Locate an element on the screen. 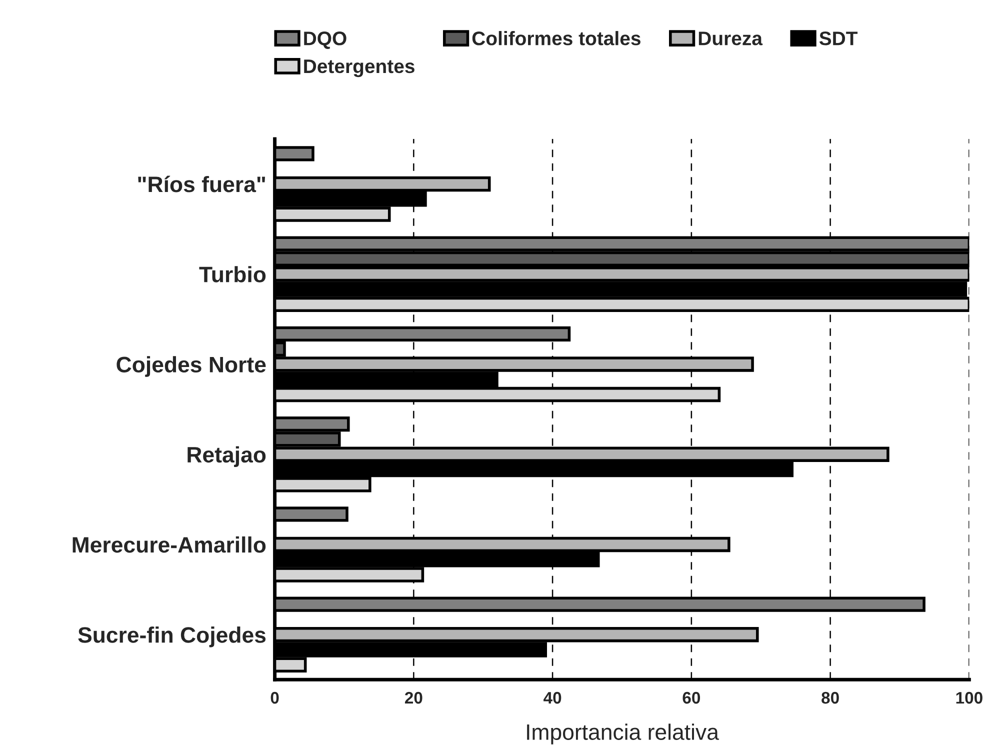 The width and height of the screenshot is (992, 751). x-tick-label: 40 is located at coordinates (553, 698).